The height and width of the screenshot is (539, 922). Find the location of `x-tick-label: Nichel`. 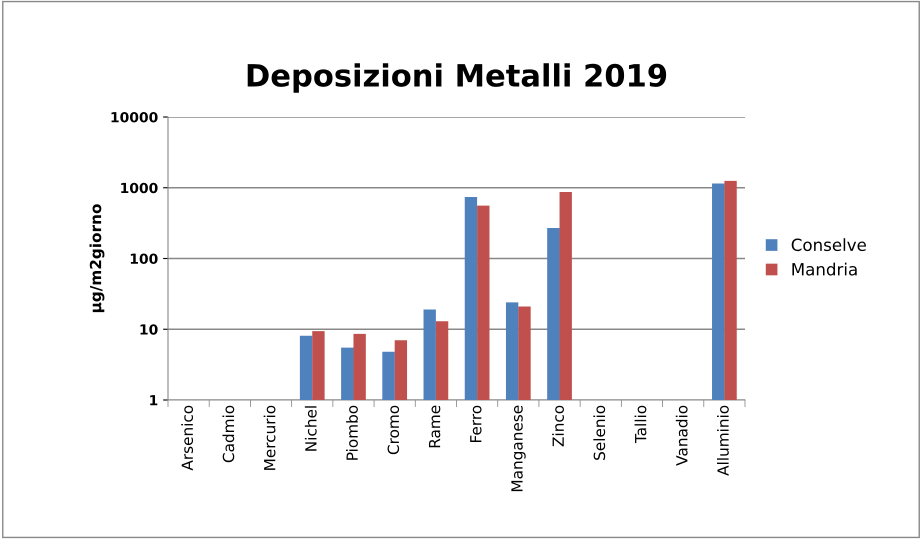

x-tick-label: Nichel is located at coordinates (310, 428).